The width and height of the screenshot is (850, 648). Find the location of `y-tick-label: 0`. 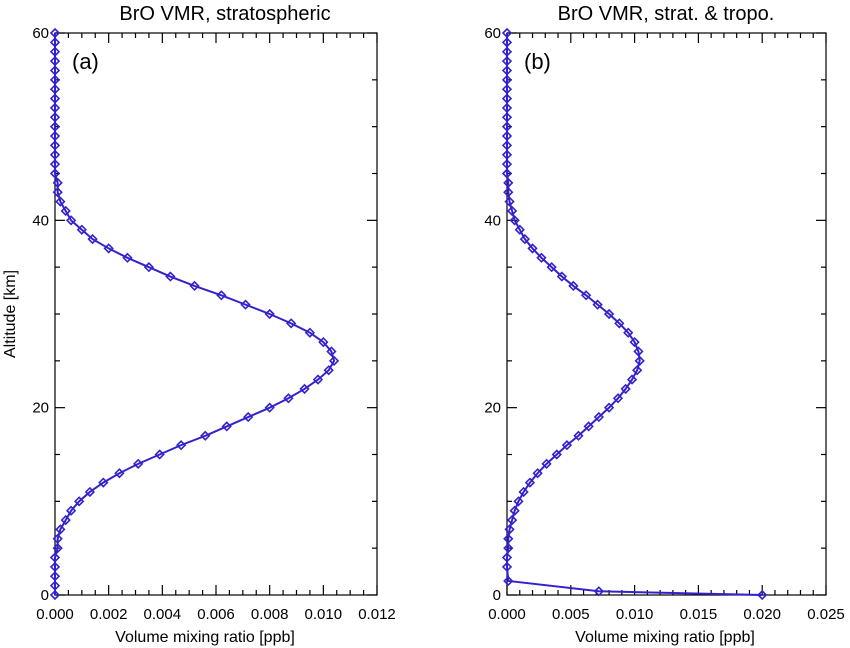

y-tick-label: 0 is located at coordinates (497, 595).